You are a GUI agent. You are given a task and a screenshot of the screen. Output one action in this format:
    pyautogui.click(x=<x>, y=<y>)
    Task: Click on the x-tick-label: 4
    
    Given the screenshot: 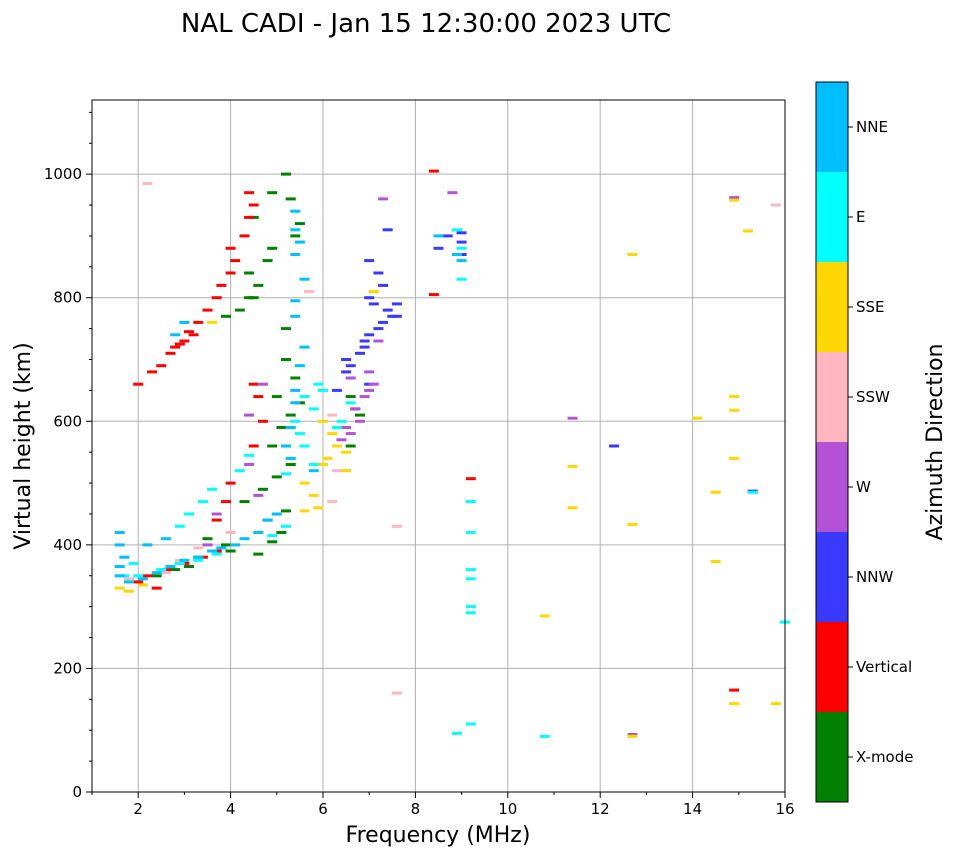 What is the action you would take?
    pyautogui.click(x=231, y=809)
    